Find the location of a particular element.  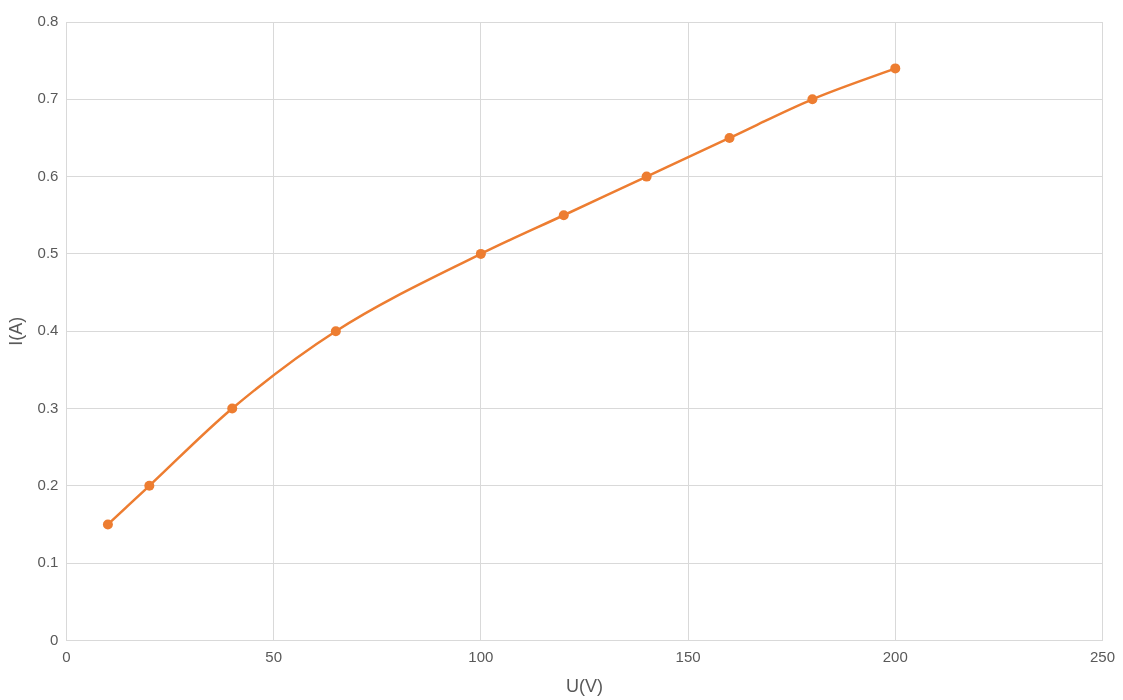

x-tick-label: 250 is located at coordinates (1102, 656).